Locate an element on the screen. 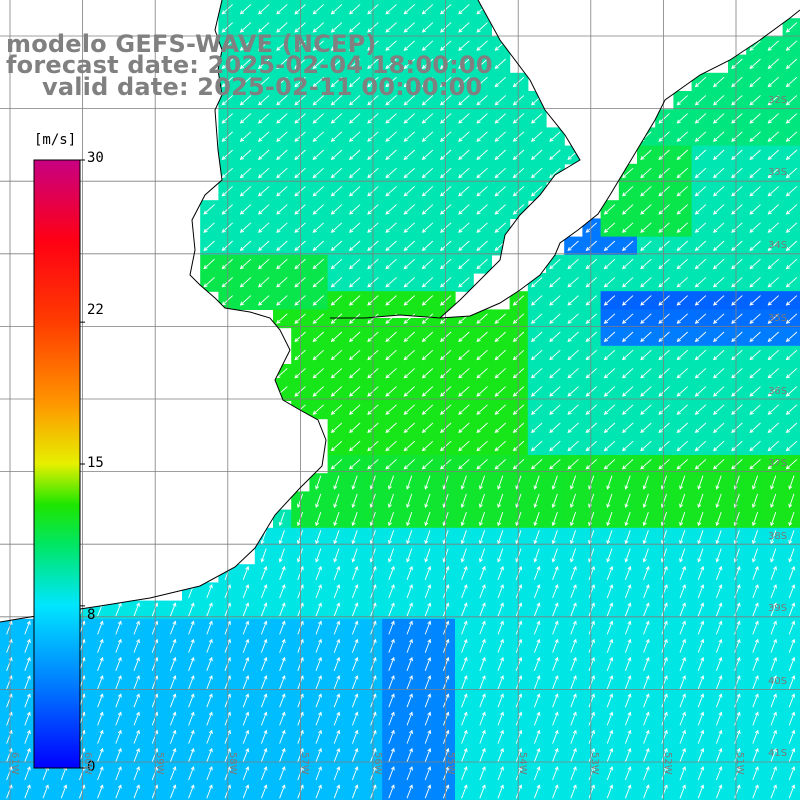 This screenshot has width=800, height=800. longitude-label: 56W is located at coordinates (377, 763).